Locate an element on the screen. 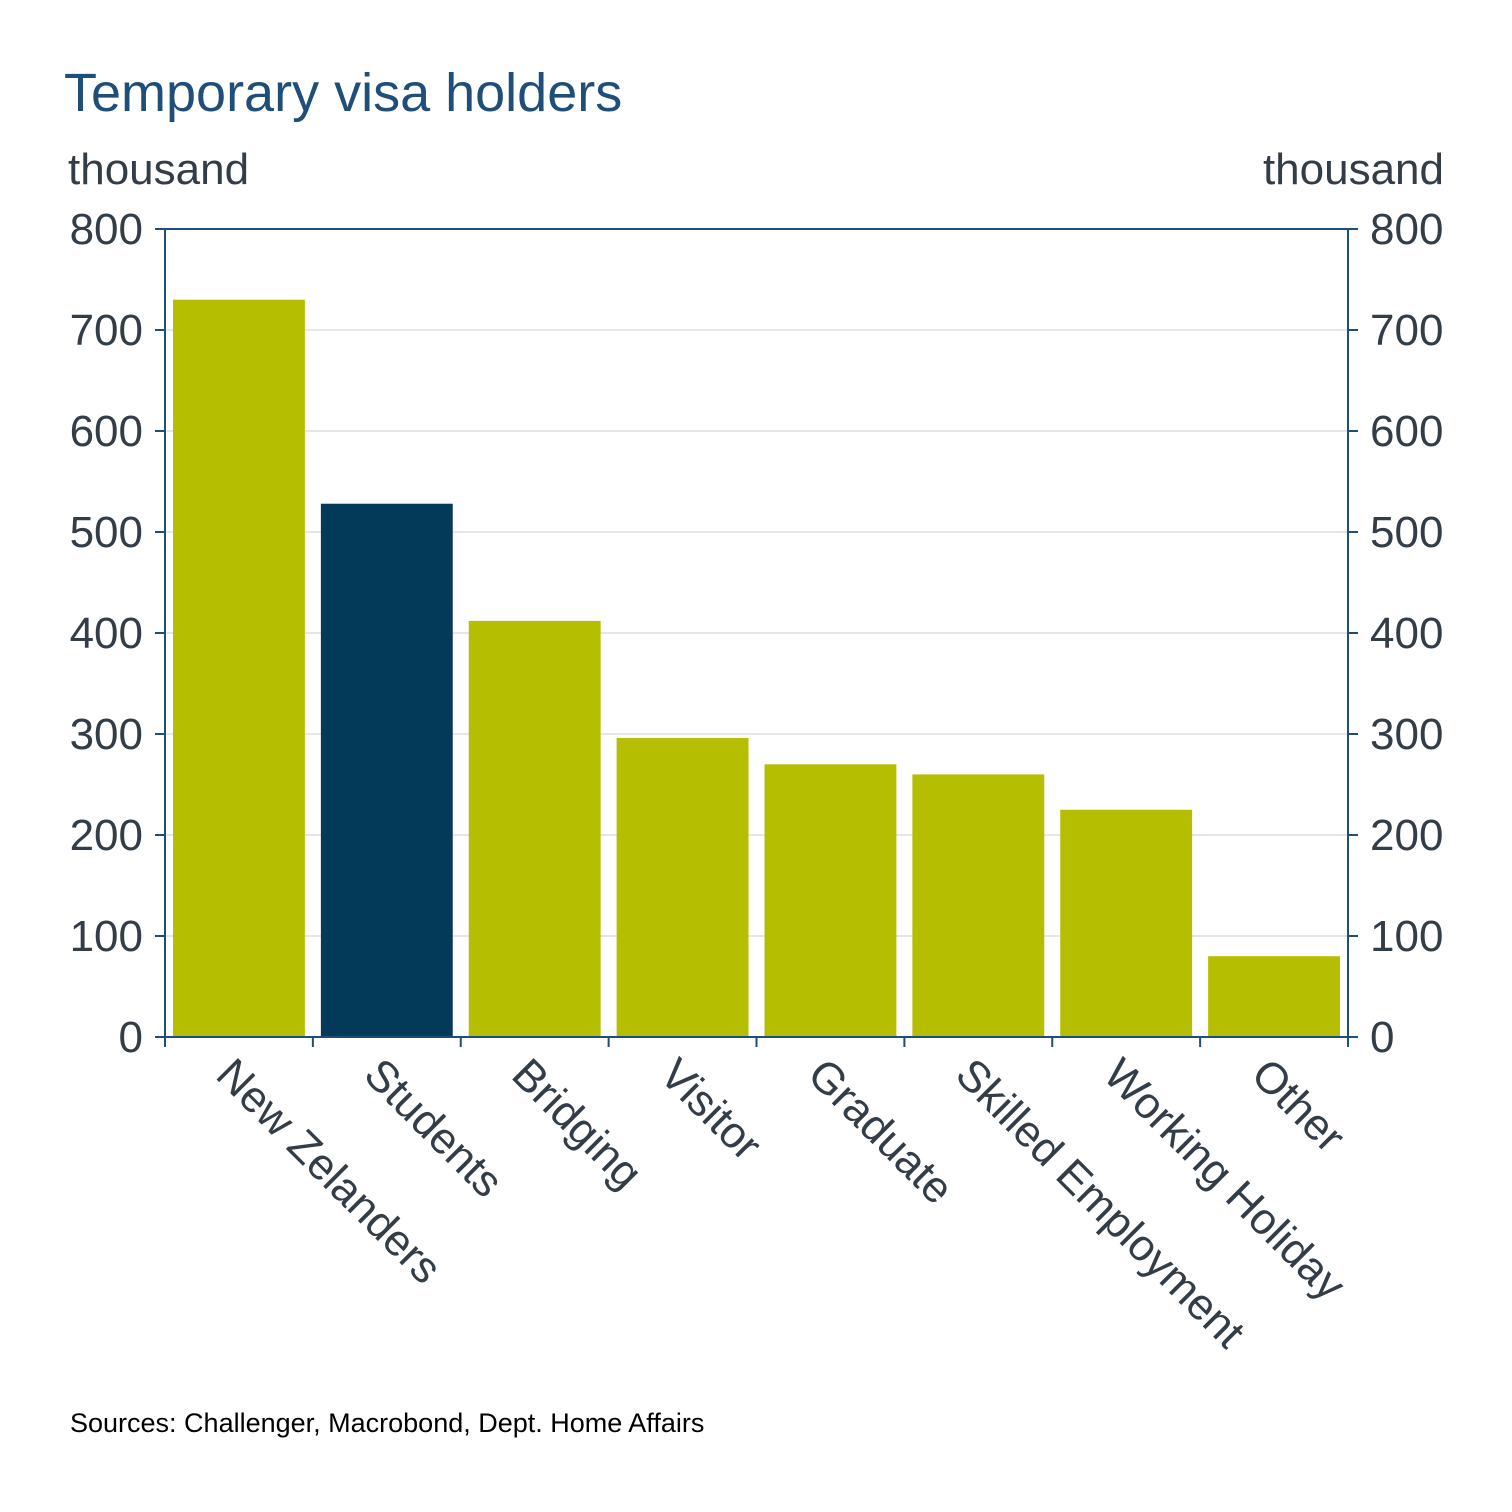 Image resolution: width=1512 pixels, height=1512 pixels. y-tick-label-right: 600 is located at coordinates (1406, 431).